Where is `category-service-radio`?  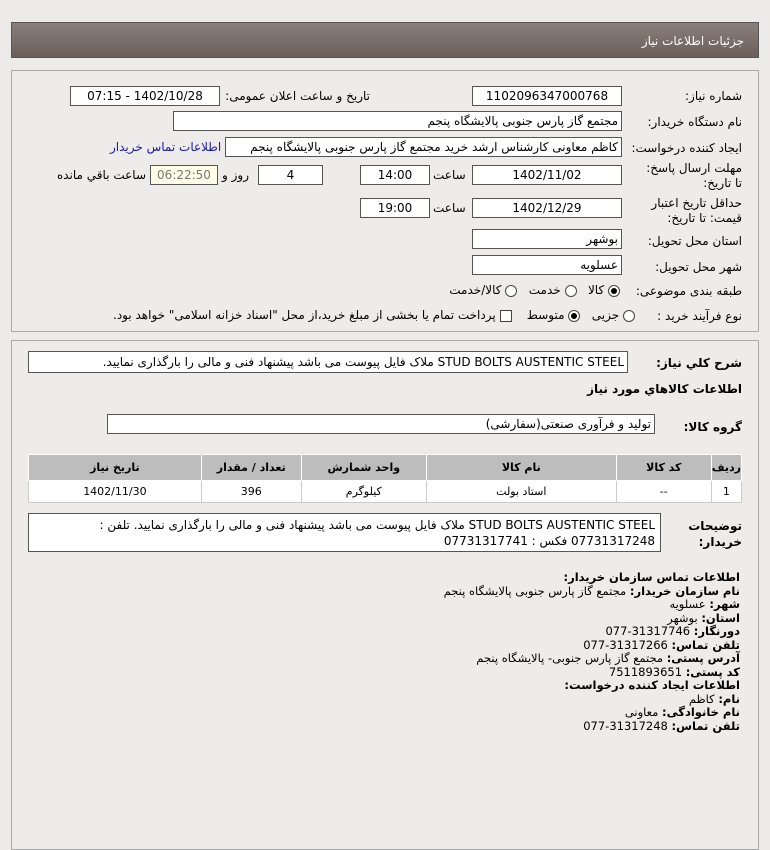 category-service-radio is located at coordinates (570, 290).